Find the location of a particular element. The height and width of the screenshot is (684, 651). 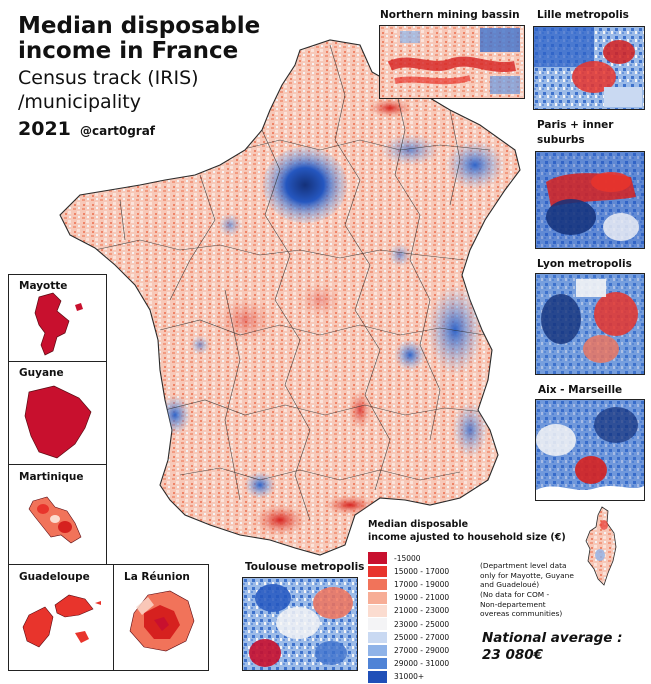

legend-row: 23000 - 25000 is located at coordinates (438, 624).